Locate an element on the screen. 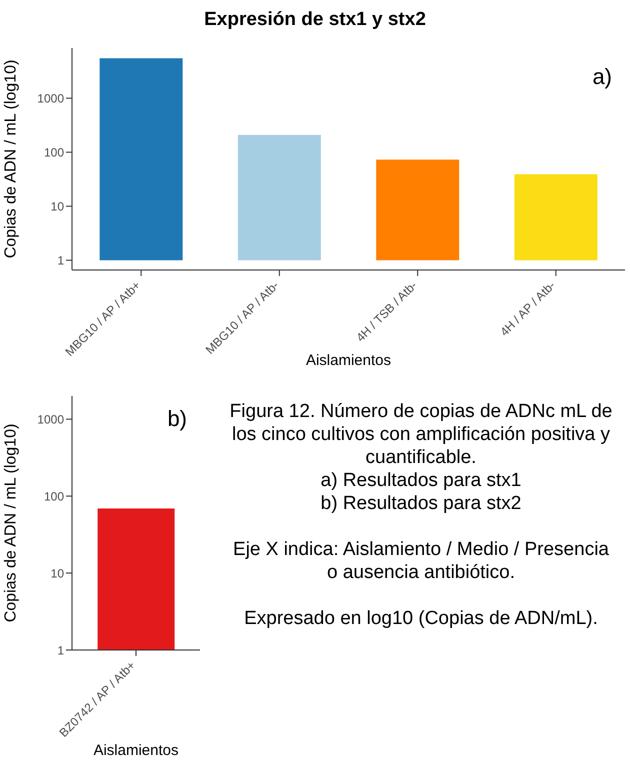 This screenshot has height=760, width=630. x-tick-label: 4H / AP / Atb- is located at coordinates (527, 308).